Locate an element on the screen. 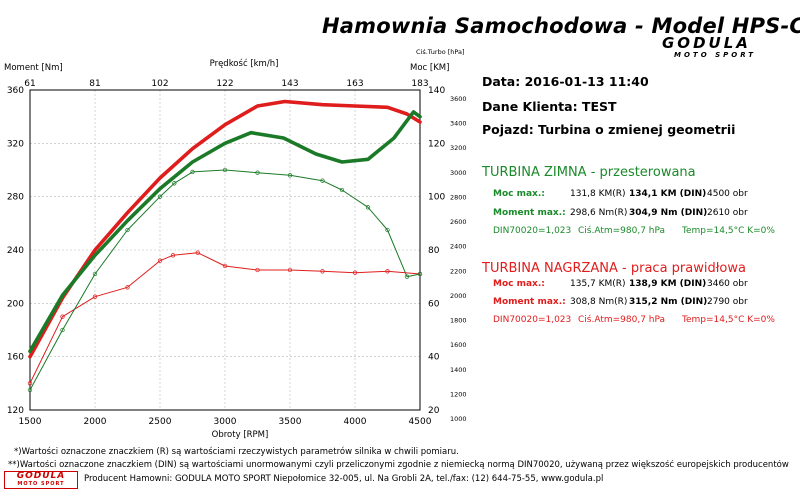  hot-power-din: 138,9 KM (DIN) is located at coordinates (668, 284).